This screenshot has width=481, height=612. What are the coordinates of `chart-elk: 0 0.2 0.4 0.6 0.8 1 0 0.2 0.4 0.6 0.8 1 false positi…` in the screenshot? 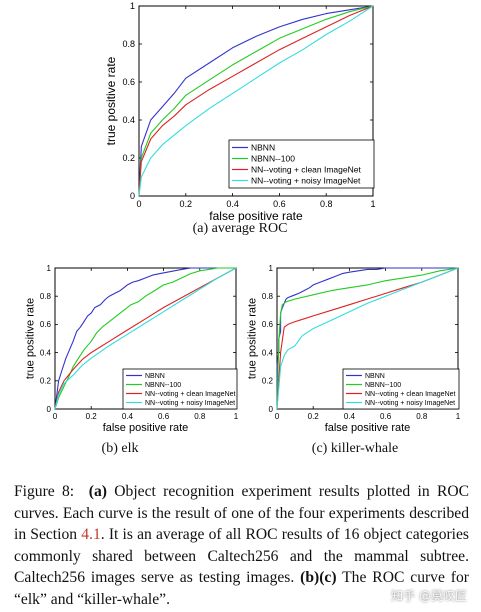 It's located at (131, 349).